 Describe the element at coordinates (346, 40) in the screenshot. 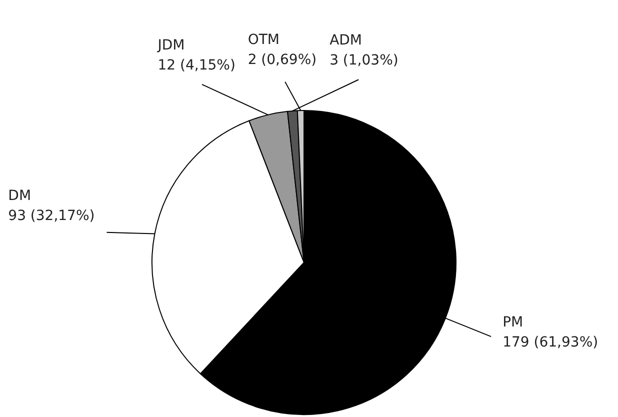

I see `slice-label: ADM` at that location.